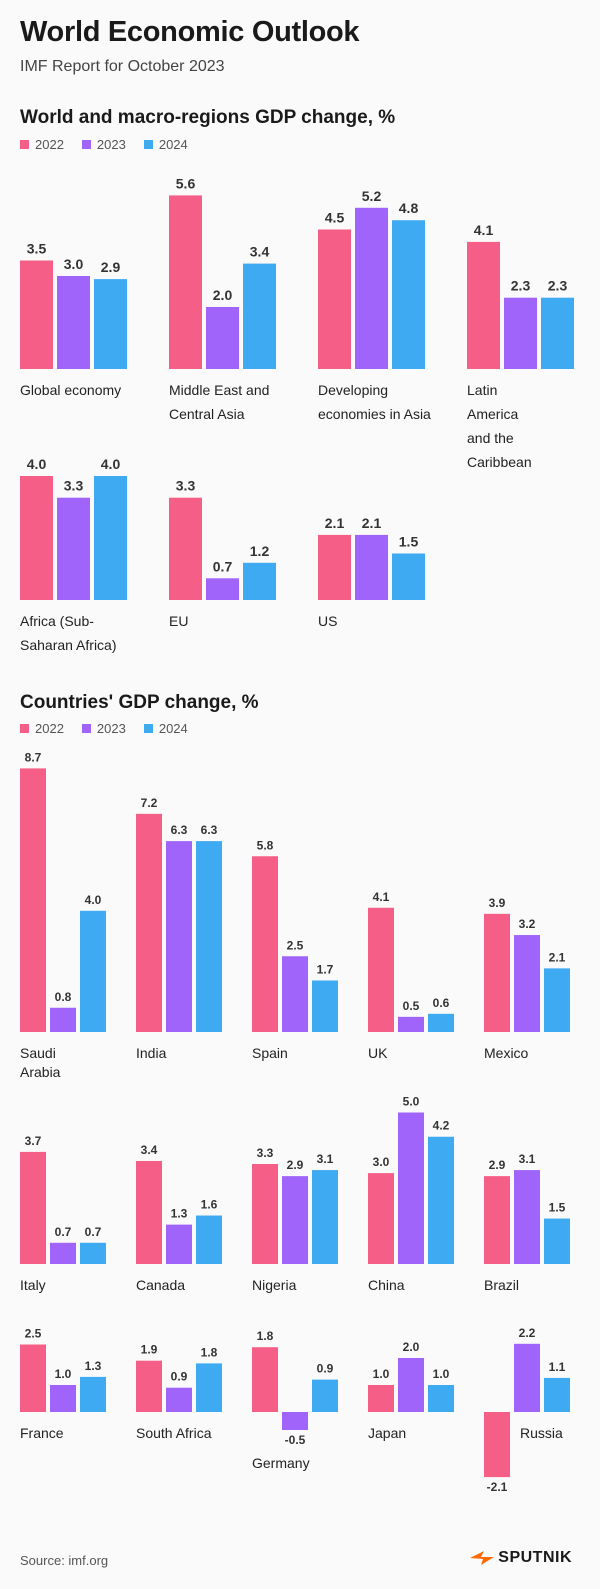  Describe the element at coordinates (179, 1399) in the screenshot. I see `bar-south-africa-2023` at that location.